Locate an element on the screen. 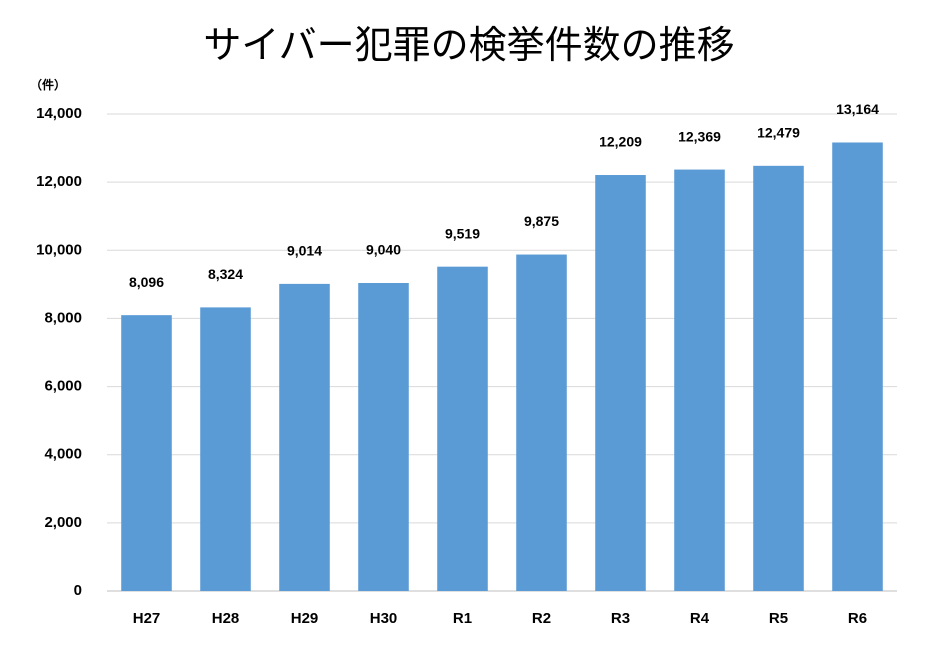 The height and width of the screenshot is (650, 938). x-tick-label: R4 is located at coordinates (700, 618).